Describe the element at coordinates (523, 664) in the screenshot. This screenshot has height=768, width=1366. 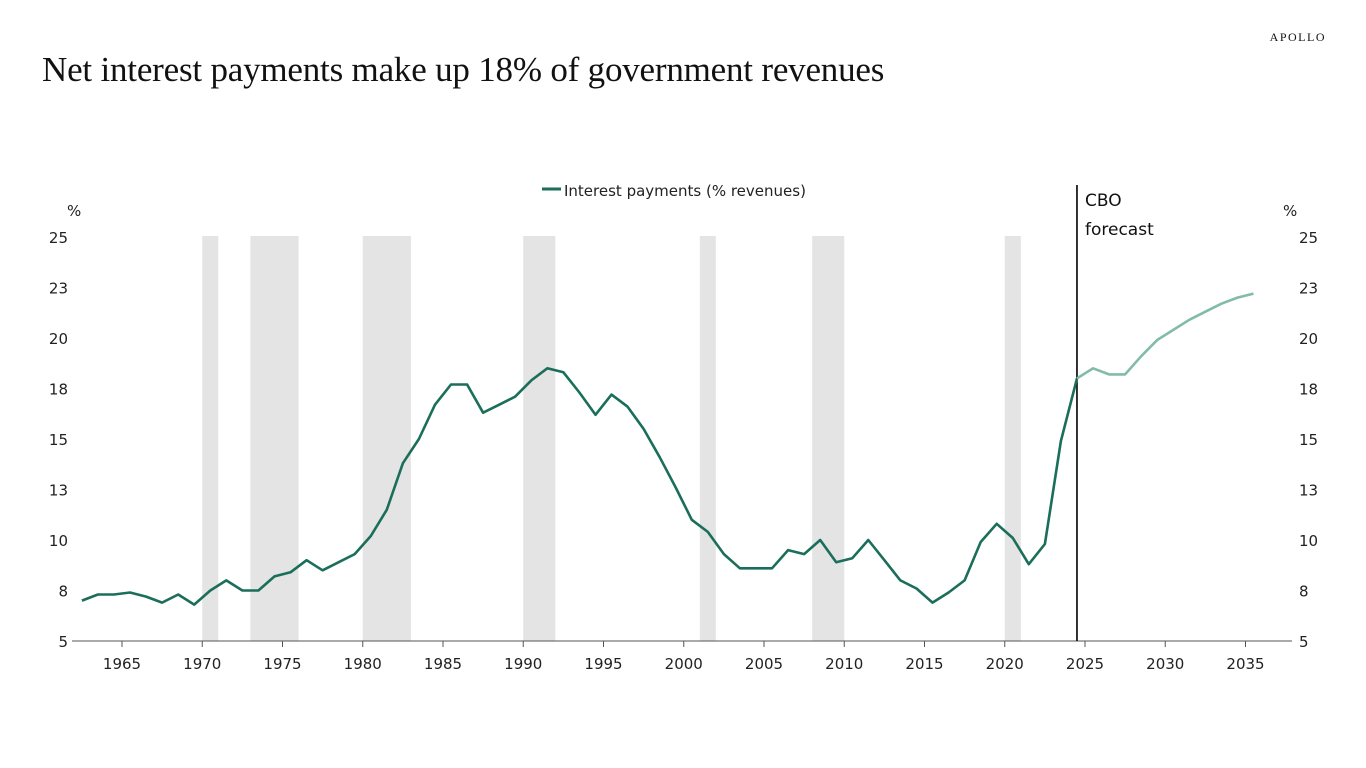
I see `x-tick-label: 1990` at that location.